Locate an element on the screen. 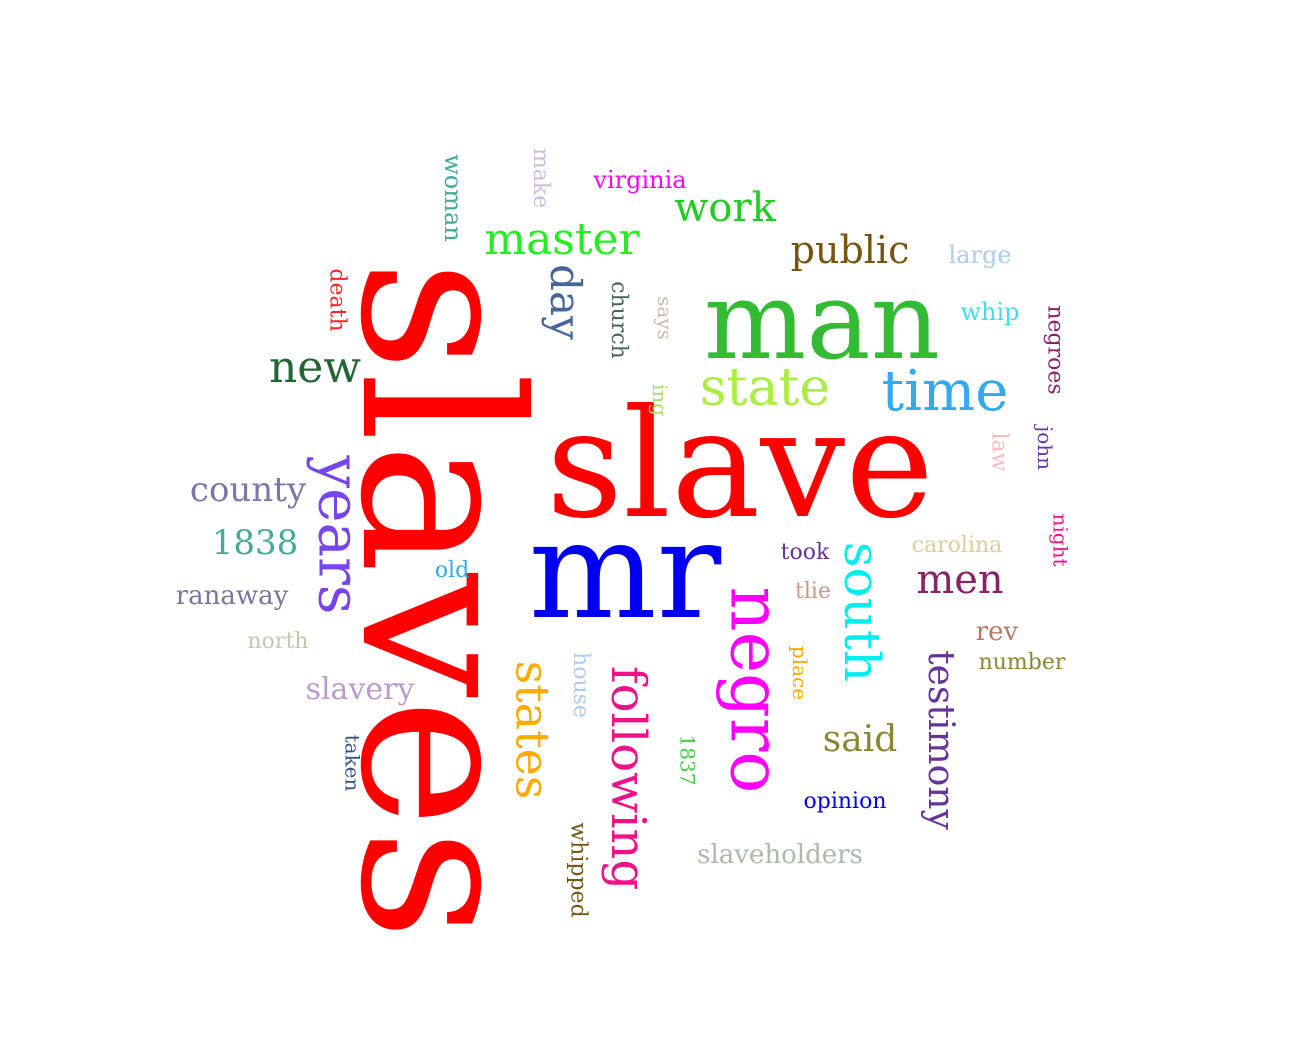 This screenshot has width=1292, height=1038. word-1838: 1838 is located at coordinates (255, 543).